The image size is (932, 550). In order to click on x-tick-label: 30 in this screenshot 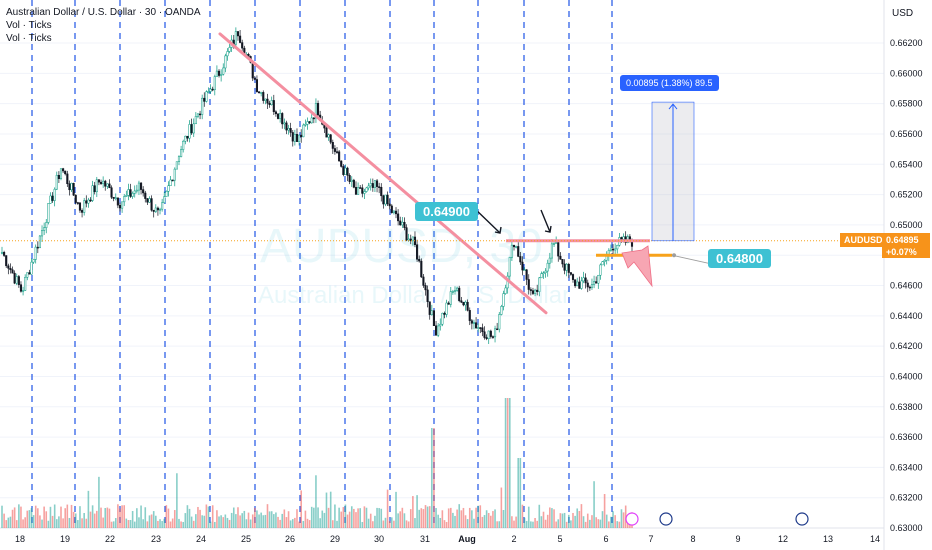, I will do `click(379, 539)`.